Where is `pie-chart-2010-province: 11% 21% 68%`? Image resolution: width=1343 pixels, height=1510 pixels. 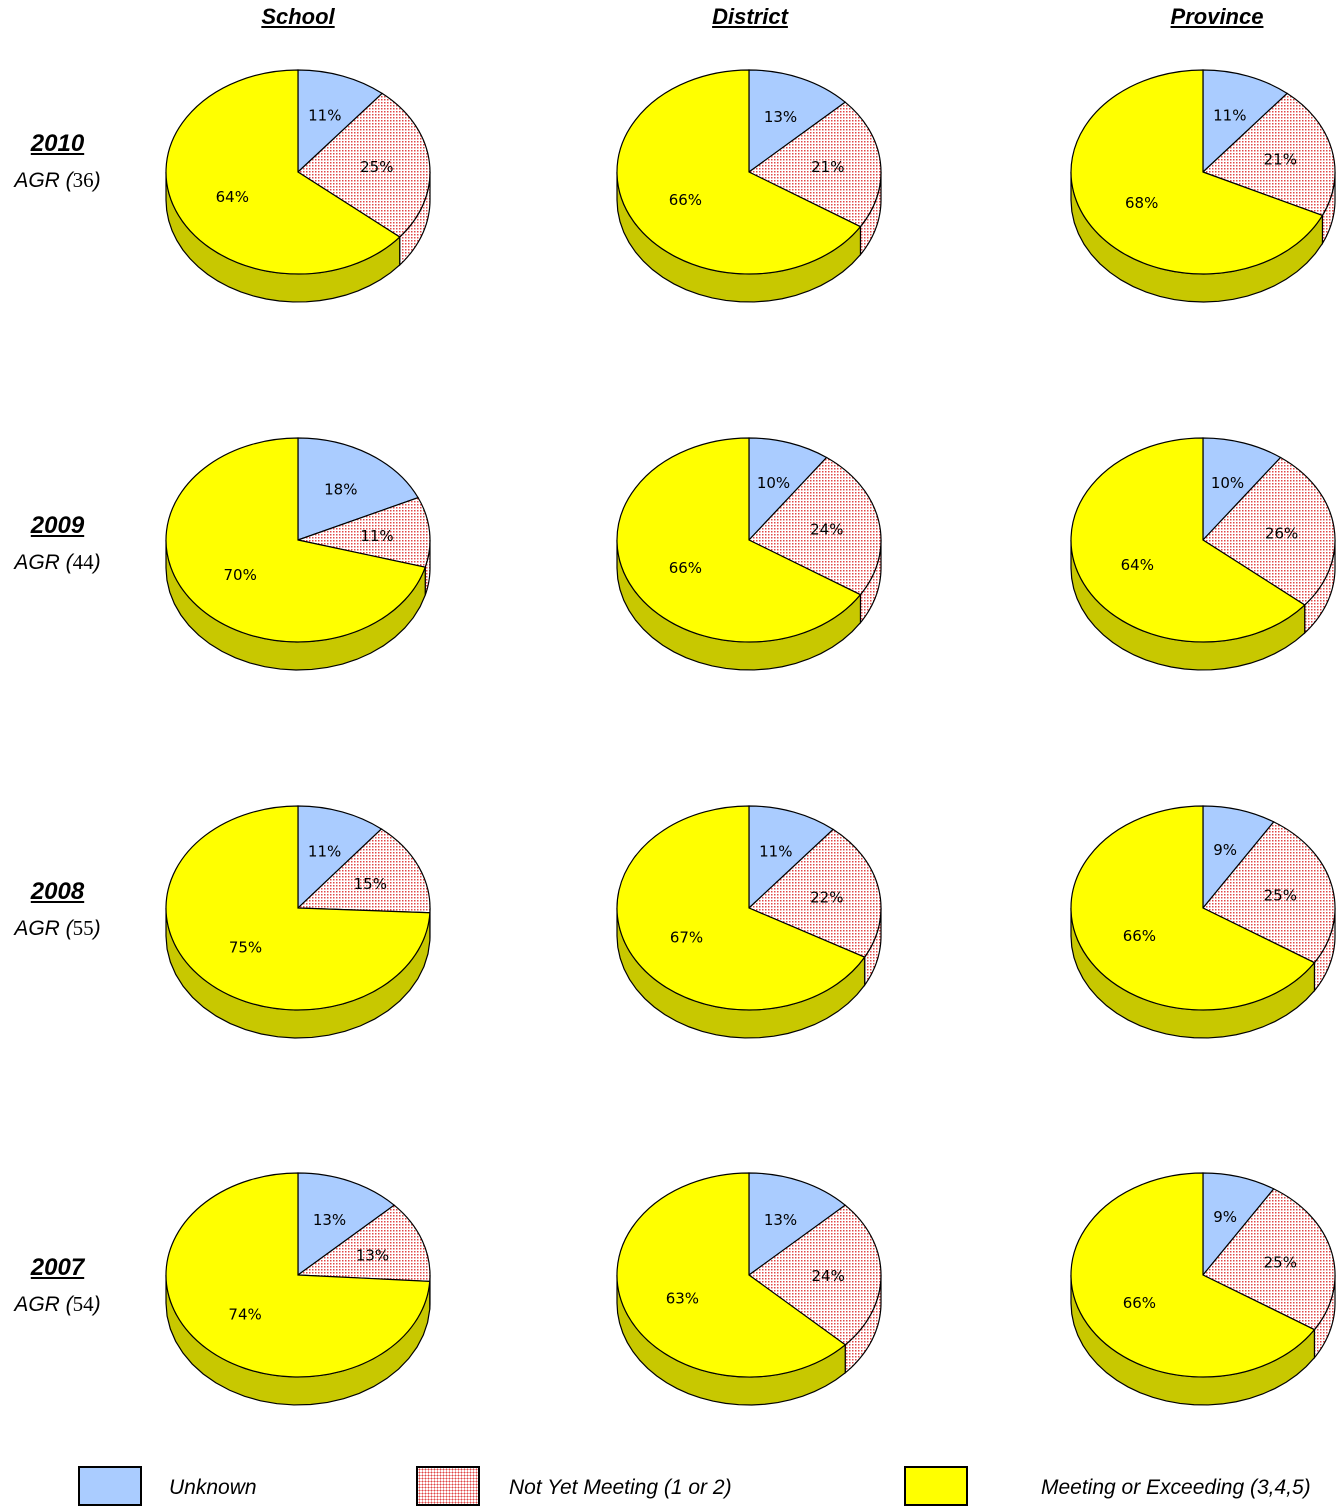 pie-chart-2010-province: 11% 21% 68% is located at coordinates (1203, 186).